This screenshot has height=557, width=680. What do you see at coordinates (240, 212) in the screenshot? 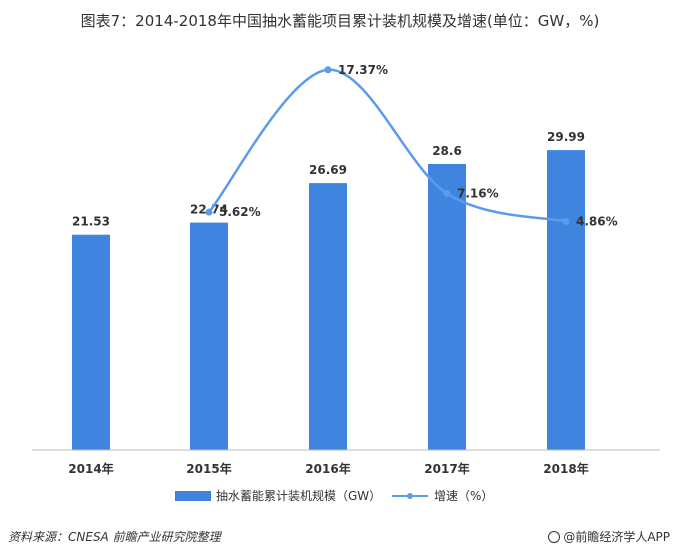
I see `growth-value-label-1: 5.62%` at bounding box center [240, 212].